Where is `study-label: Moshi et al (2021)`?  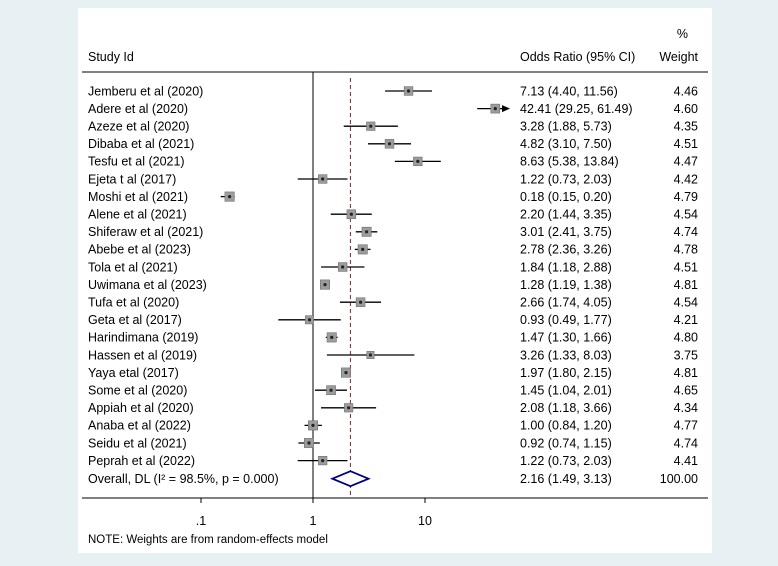
study-label: Moshi et al (2021) is located at coordinates (138, 197).